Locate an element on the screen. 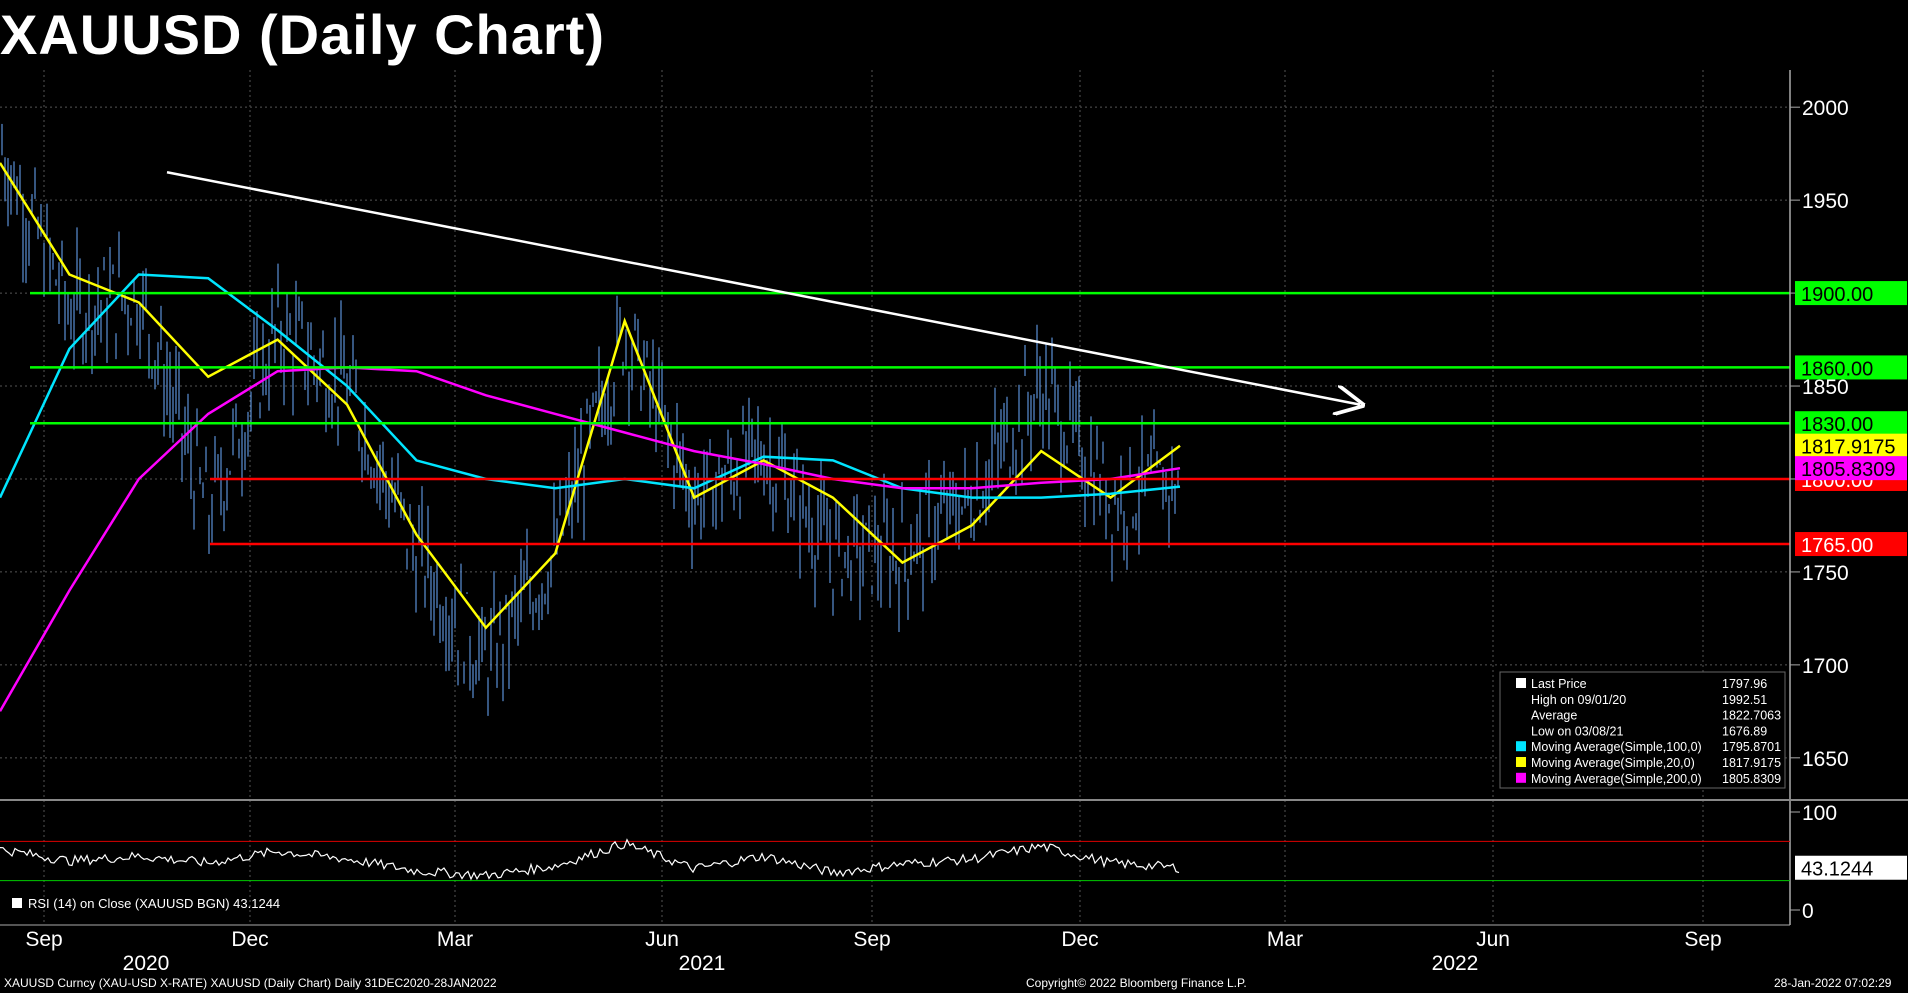  x-tick-label-3: Jun is located at coordinates (662, 939).